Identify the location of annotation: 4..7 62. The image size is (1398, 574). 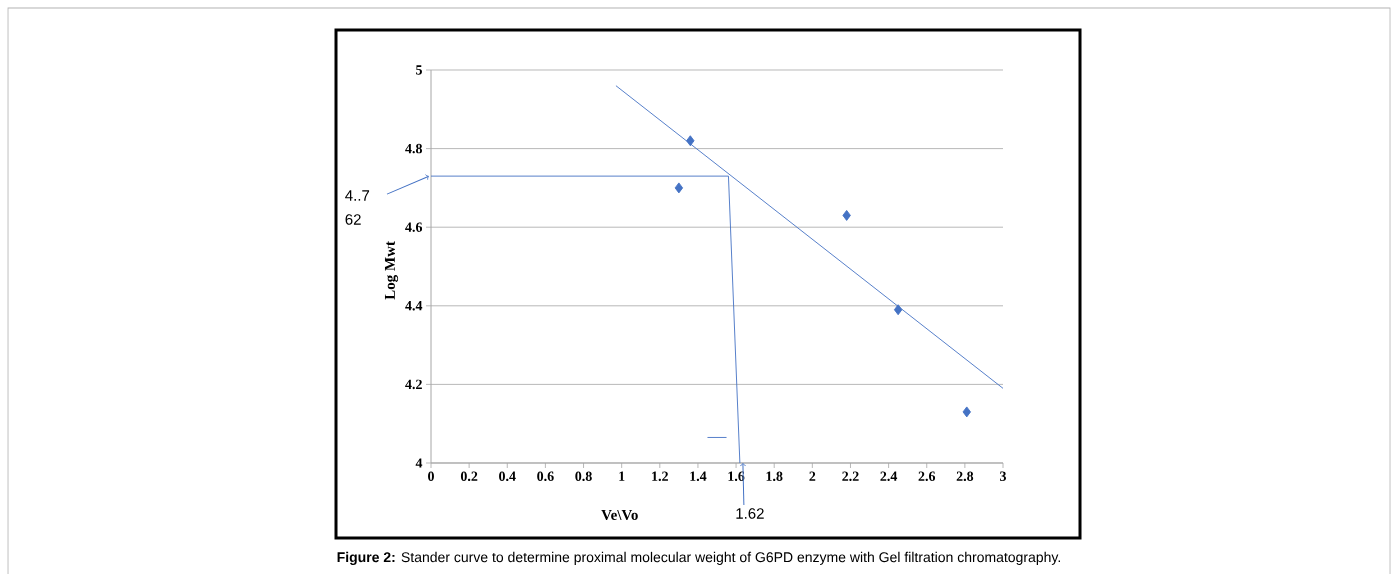
(357, 207).